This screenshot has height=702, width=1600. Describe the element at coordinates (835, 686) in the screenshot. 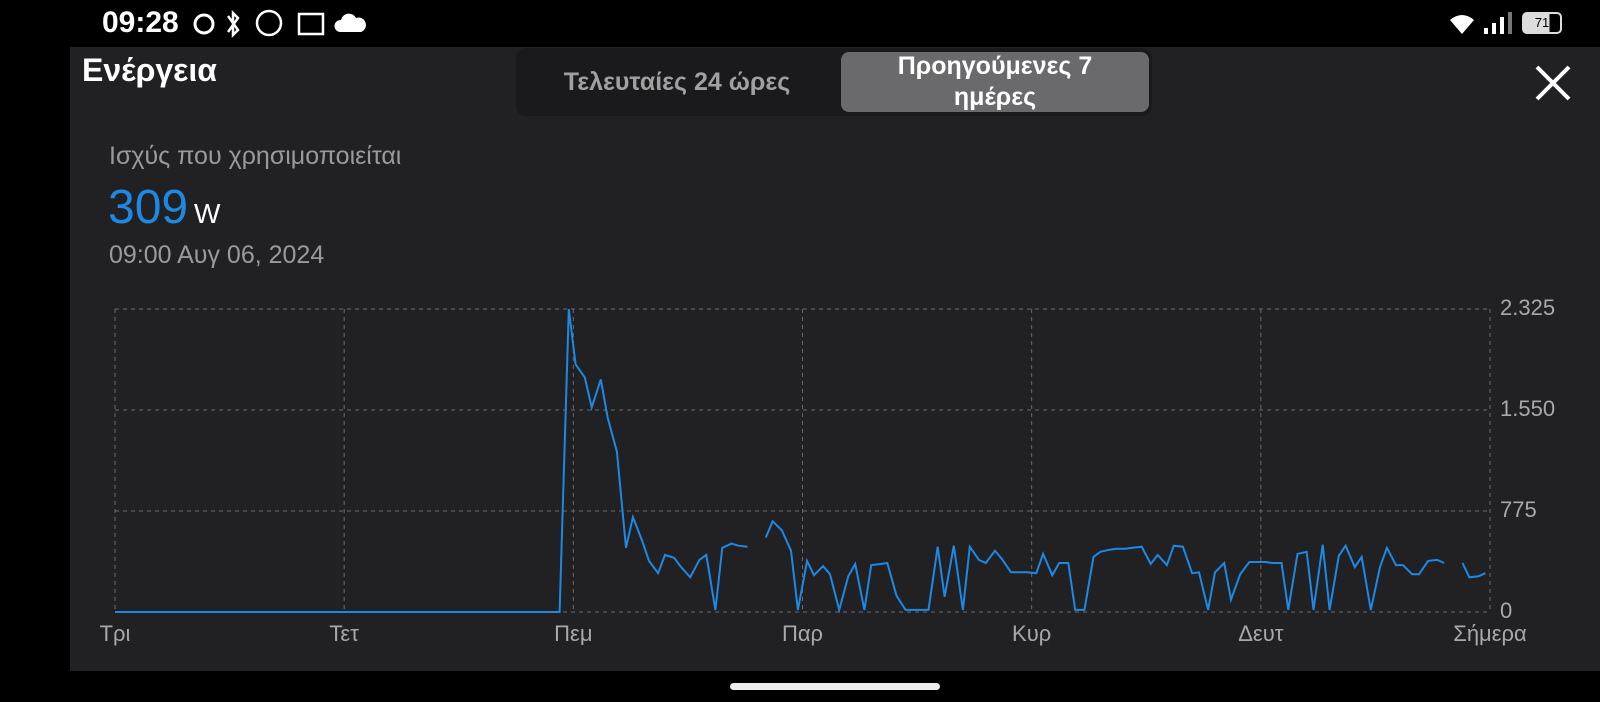

I see `home-indicator` at that location.